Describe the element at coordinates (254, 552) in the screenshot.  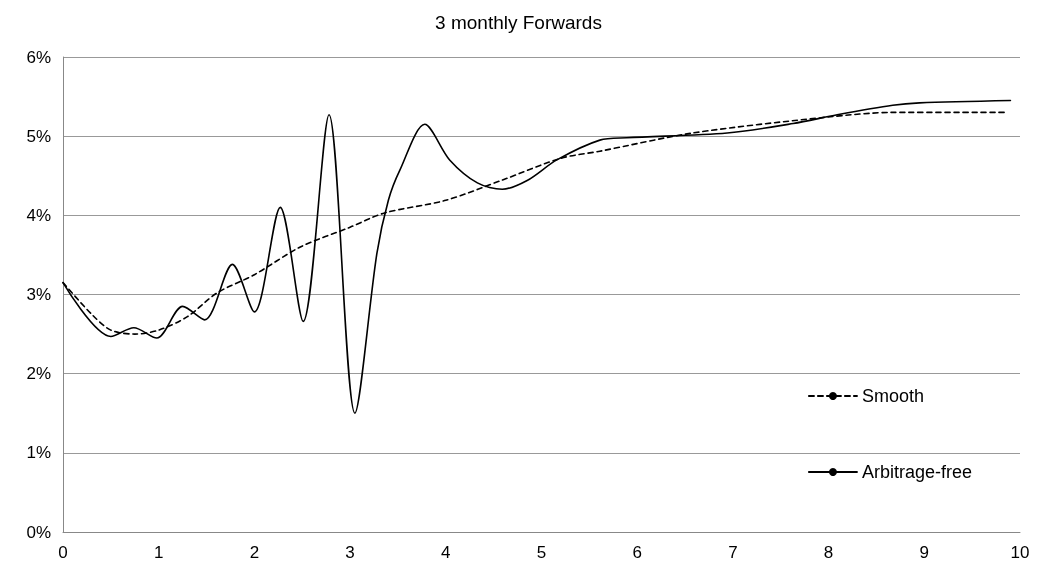
I see `x-tick-label: 2` at that location.